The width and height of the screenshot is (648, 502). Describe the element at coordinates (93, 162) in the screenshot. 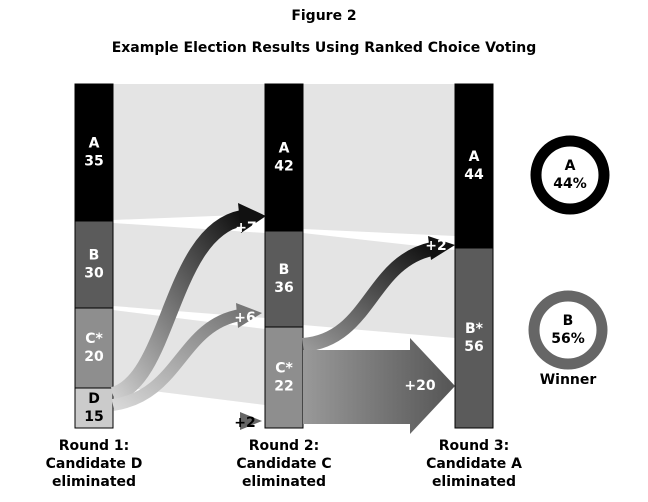

I see `segment-value: 35` at that location.